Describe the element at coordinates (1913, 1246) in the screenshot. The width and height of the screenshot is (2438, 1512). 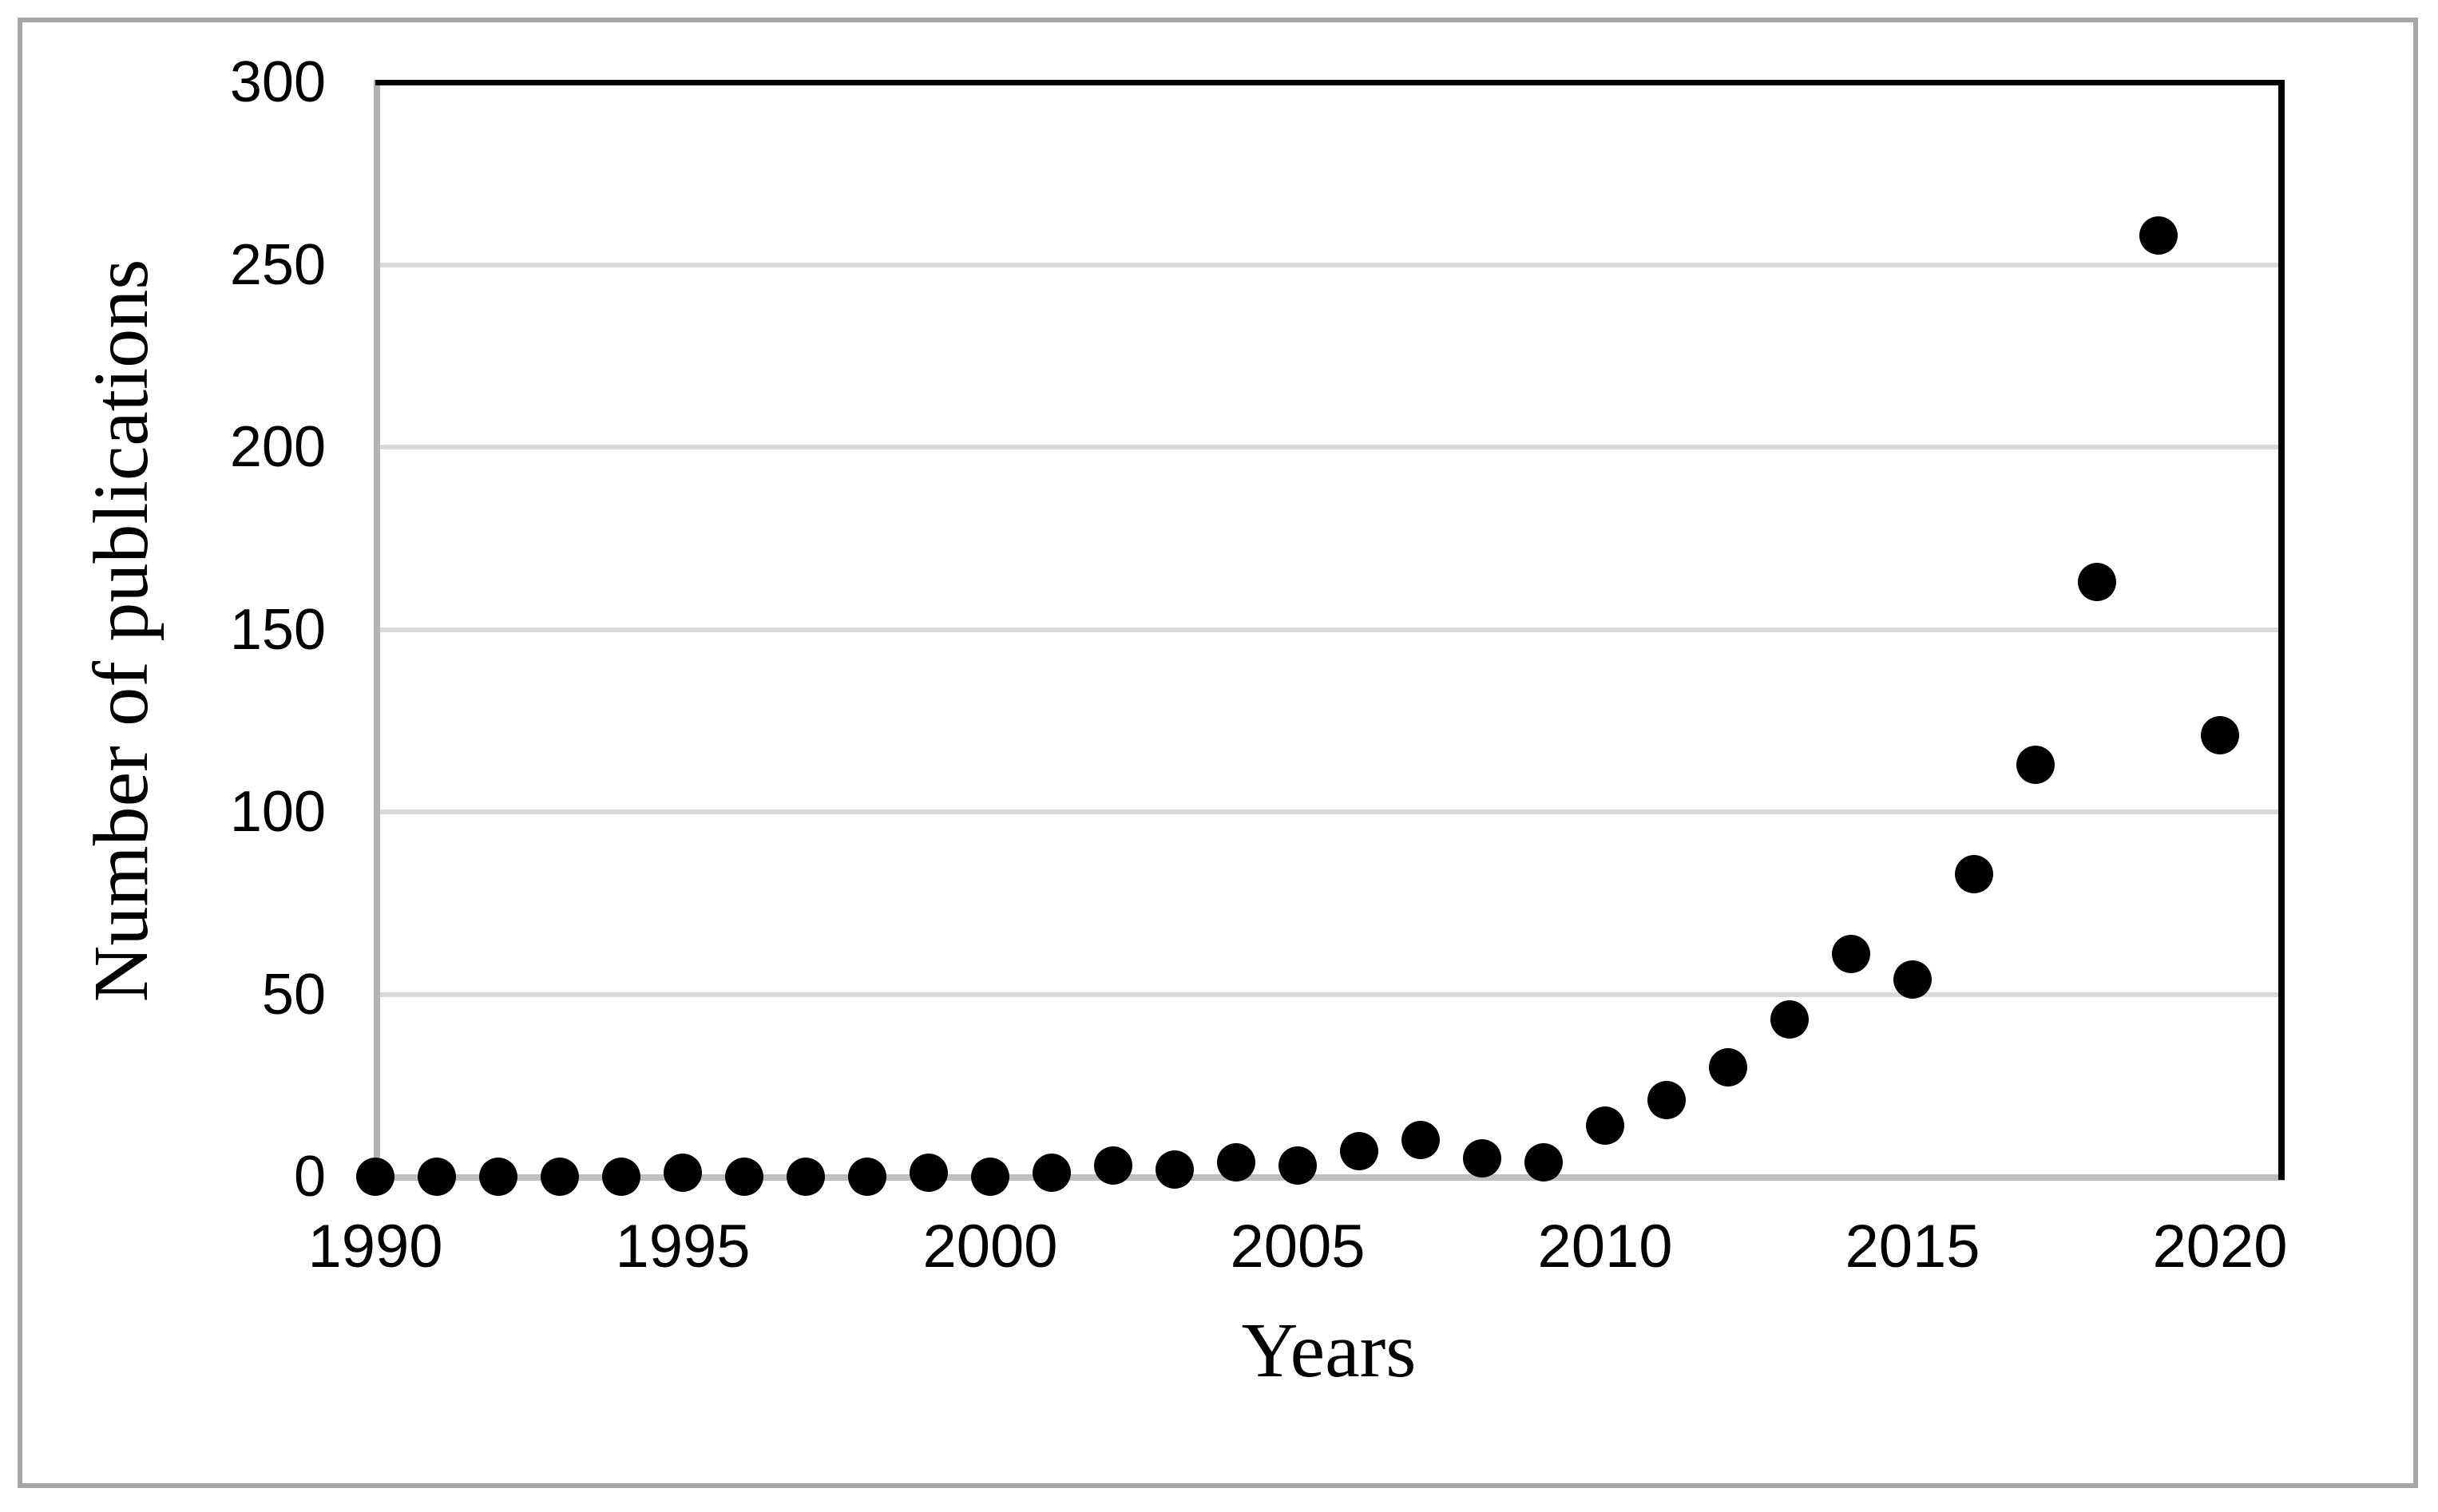
I see `x-tick-label-2015: 2015` at that location.